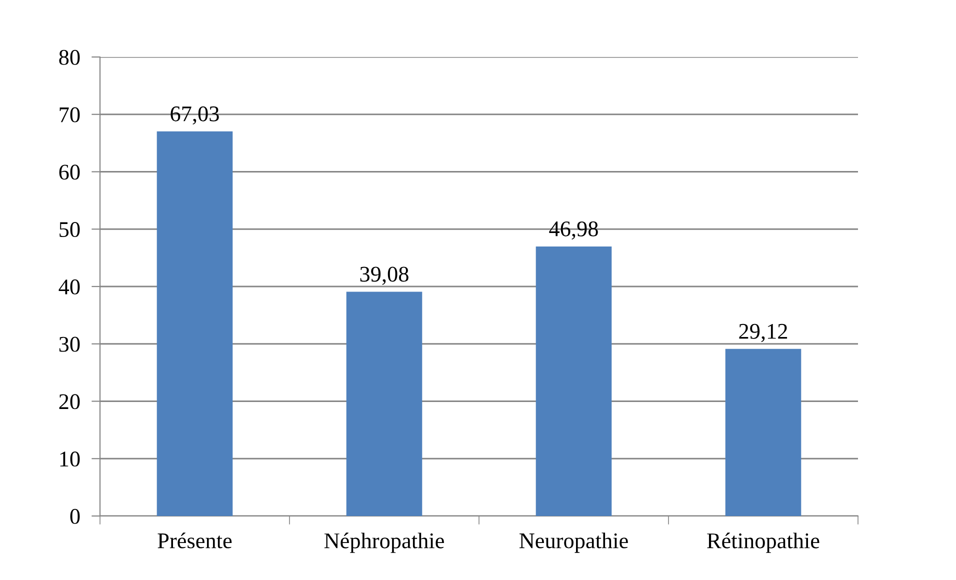  I want to click on y-tick-label: 60, so click(69, 172).